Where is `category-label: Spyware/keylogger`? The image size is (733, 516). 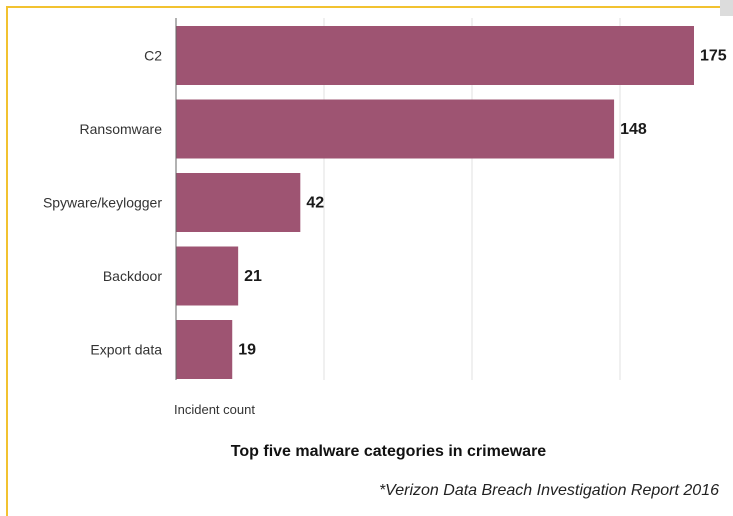 category-label: Spyware/keylogger is located at coordinates (102, 203).